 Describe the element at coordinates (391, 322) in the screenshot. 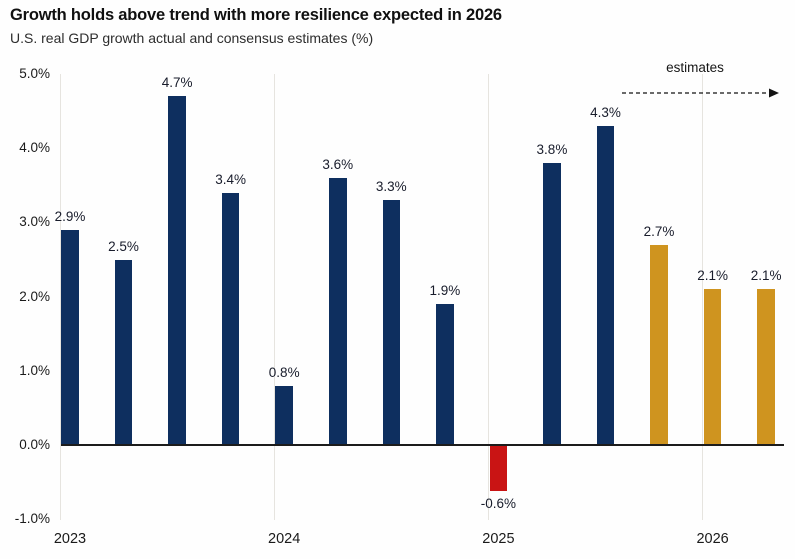

I see `gdp-bar-2024-q3` at that location.